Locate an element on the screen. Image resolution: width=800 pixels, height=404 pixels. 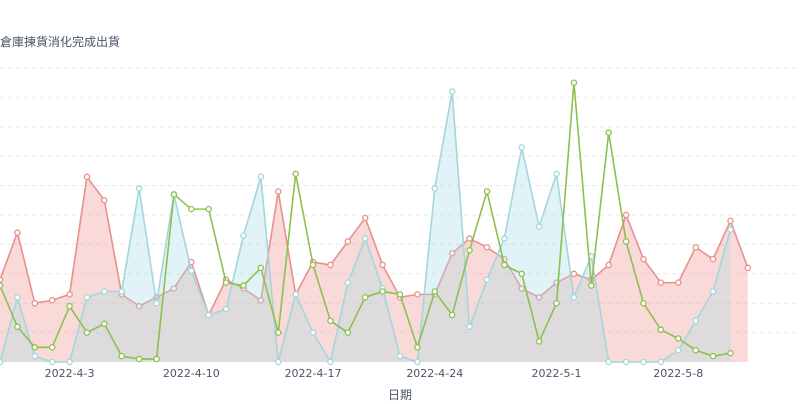
x-tick-label: 2022-4-24 is located at coordinates (434, 373).